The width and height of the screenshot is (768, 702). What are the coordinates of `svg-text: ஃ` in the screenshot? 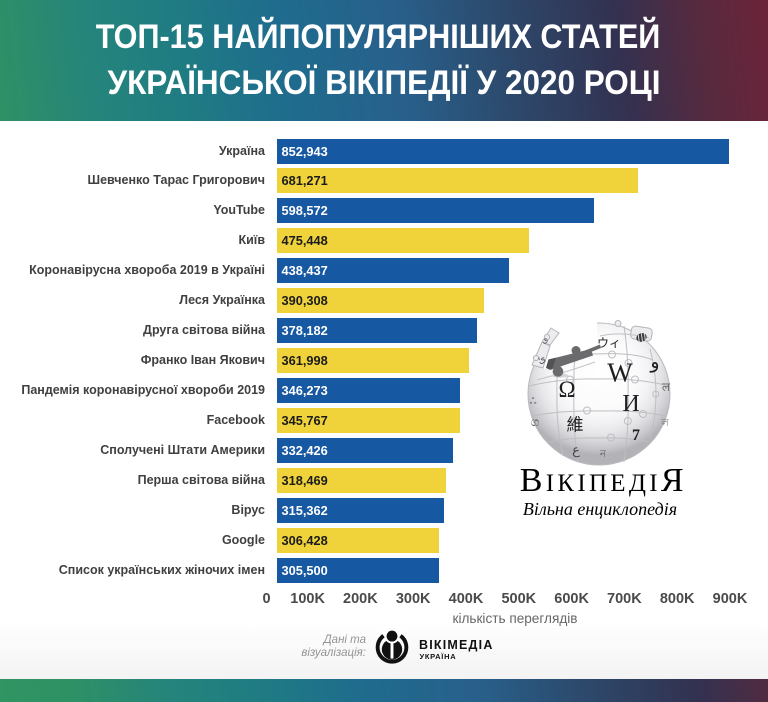 It's located at (532, 401).